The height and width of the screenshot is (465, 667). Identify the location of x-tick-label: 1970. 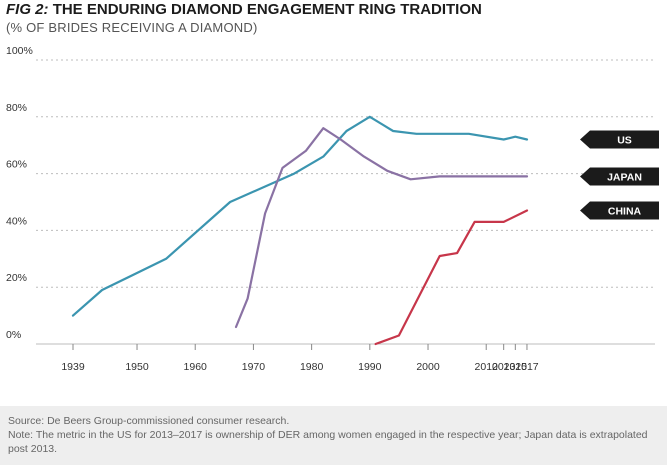
(254, 367).